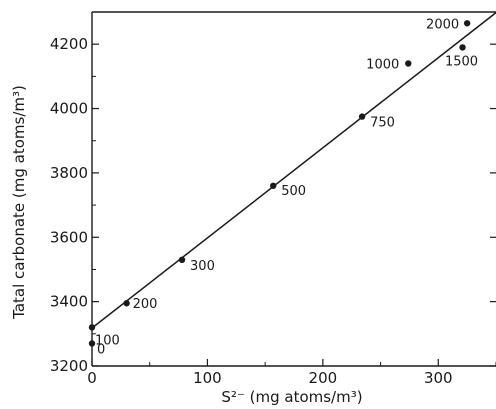  Describe the element at coordinates (101, 349) in the screenshot. I see `data-point-label: 0` at that location.